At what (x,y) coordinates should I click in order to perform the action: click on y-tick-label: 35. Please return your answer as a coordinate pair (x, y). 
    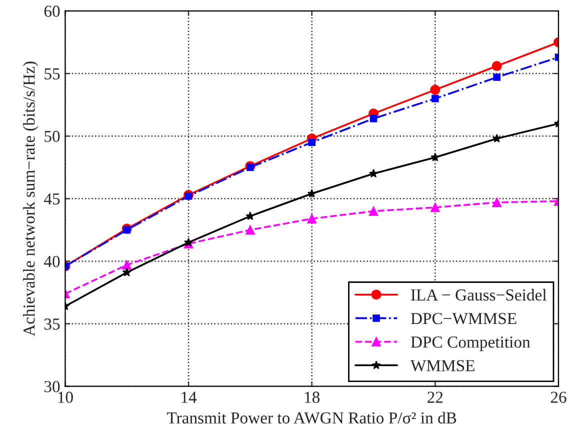
    Looking at the image, I should click on (52, 324).